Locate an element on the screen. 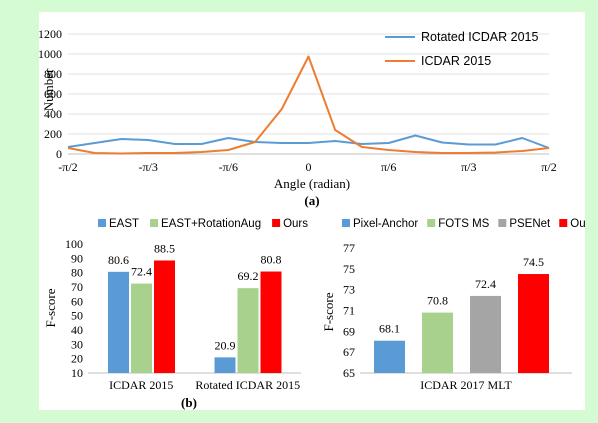 This screenshot has width=598, height=423. x-tick-label: -π/2 is located at coordinates (67, 167).